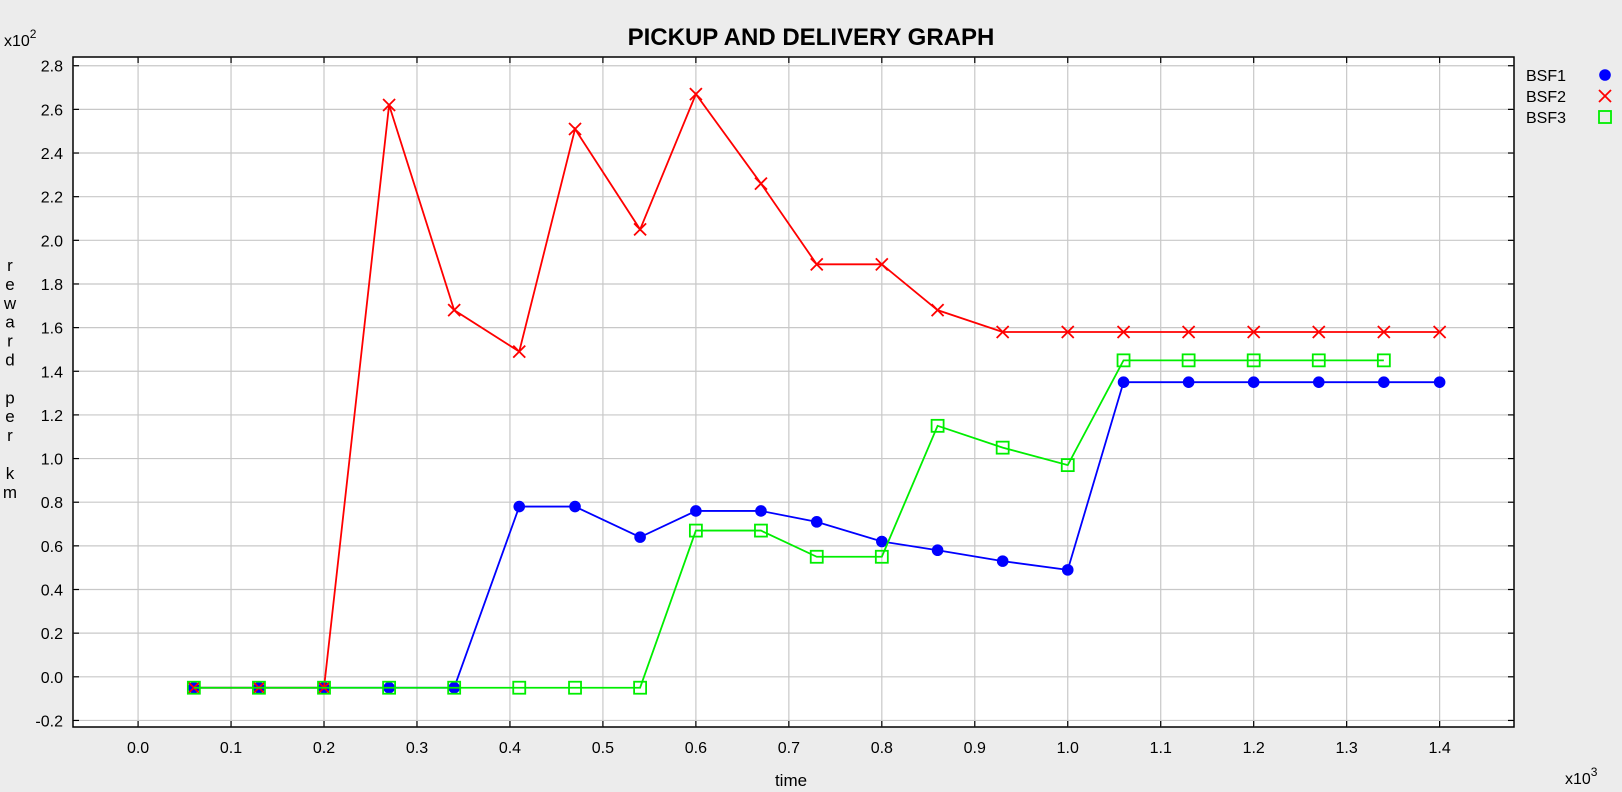 This screenshot has height=792, width=1622. I want to click on x-tick-label: 1.4, so click(1440, 748).